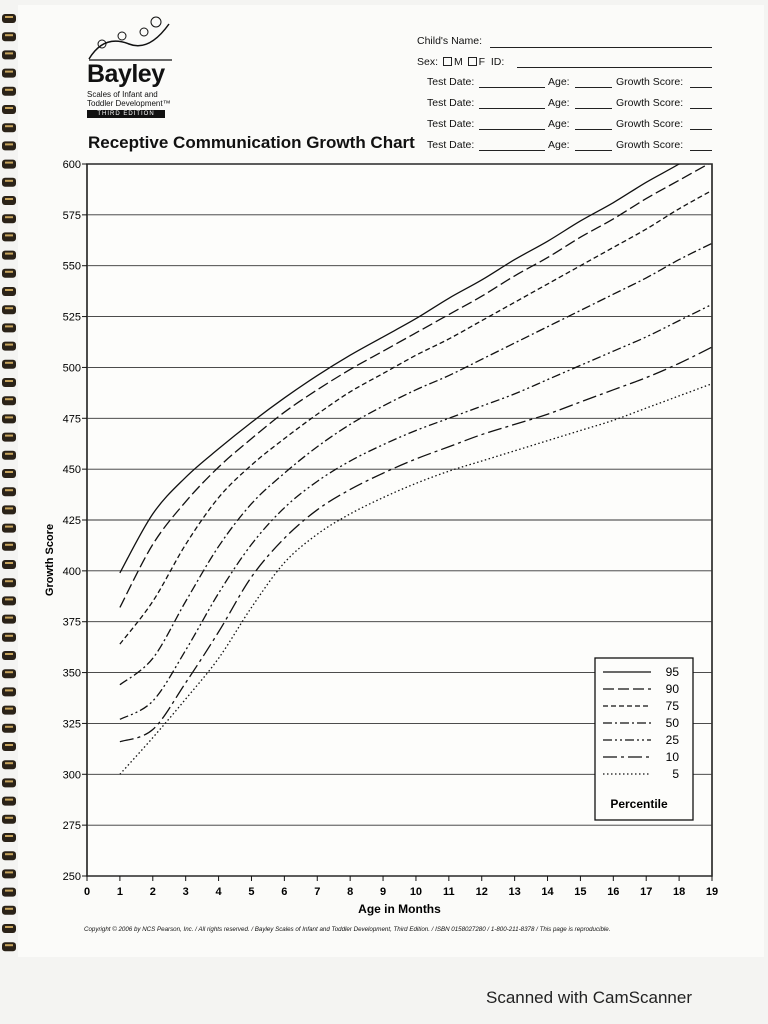 The width and height of the screenshot is (768, 1024). Describe the element at coordinates (87, 892) in the screenshot. I see `x-tick-label: 0` at that location.